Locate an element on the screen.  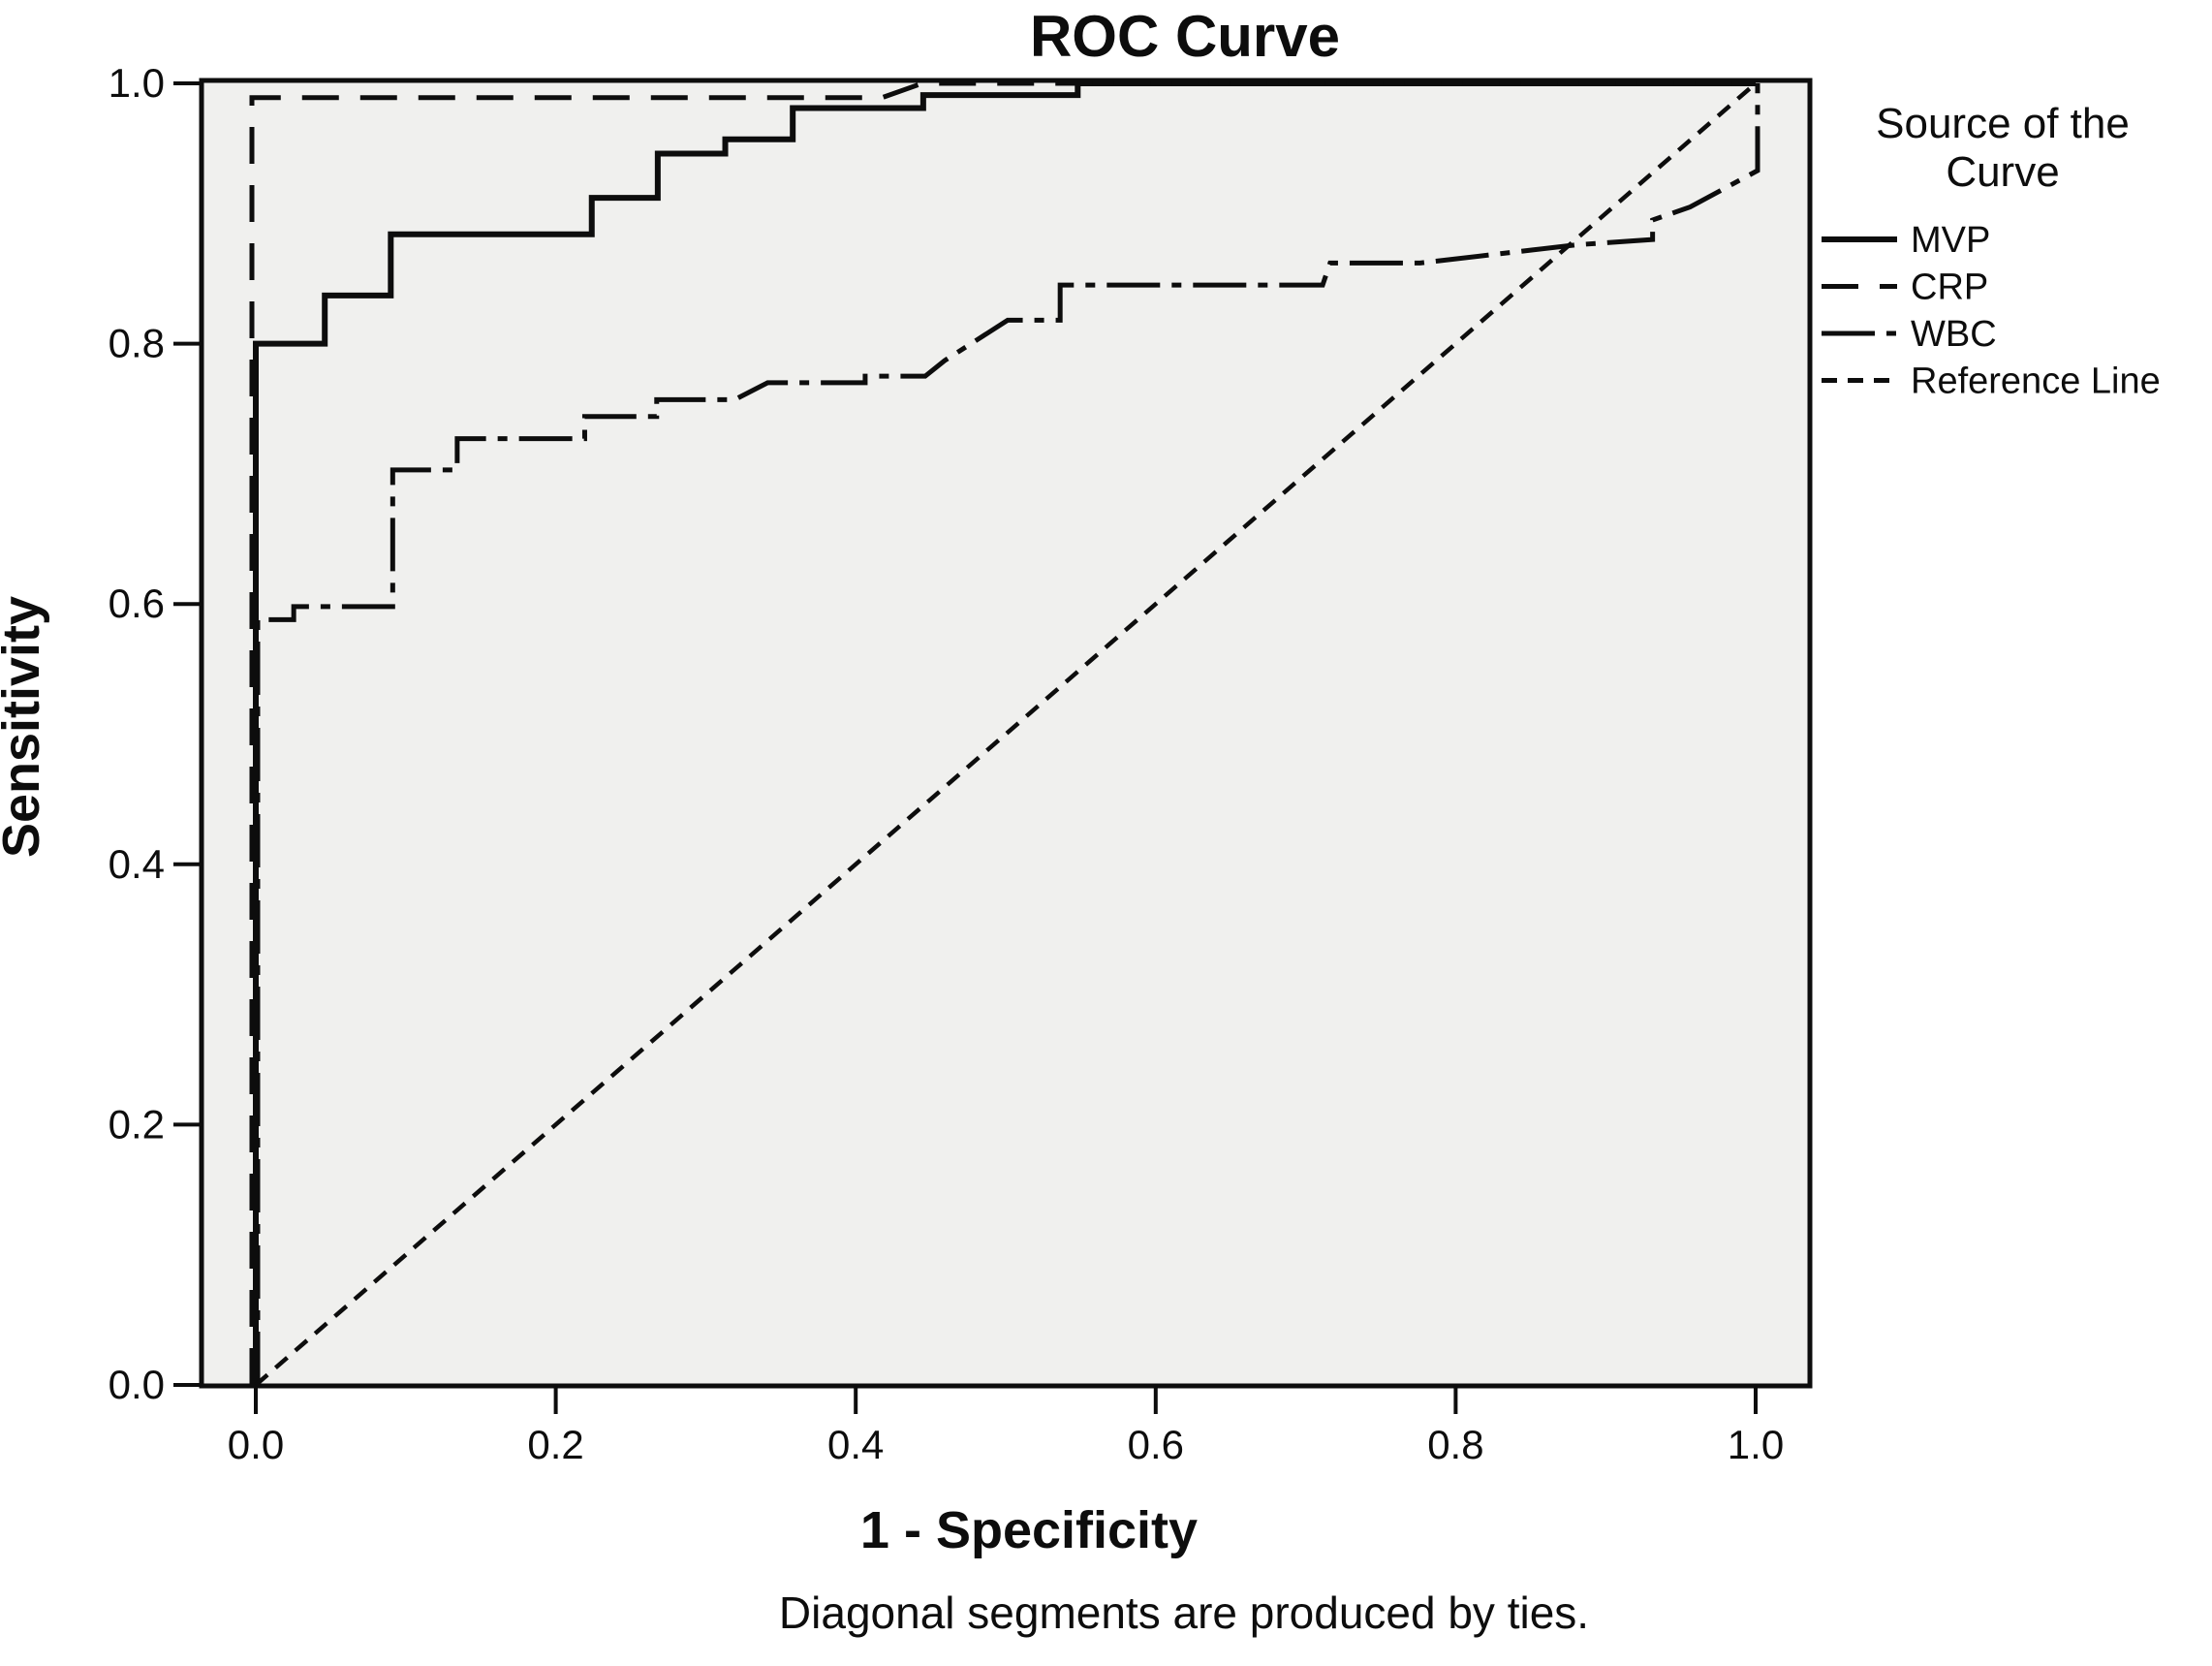
legend-title-line2: Curve is located at coordinates (2003, 172).